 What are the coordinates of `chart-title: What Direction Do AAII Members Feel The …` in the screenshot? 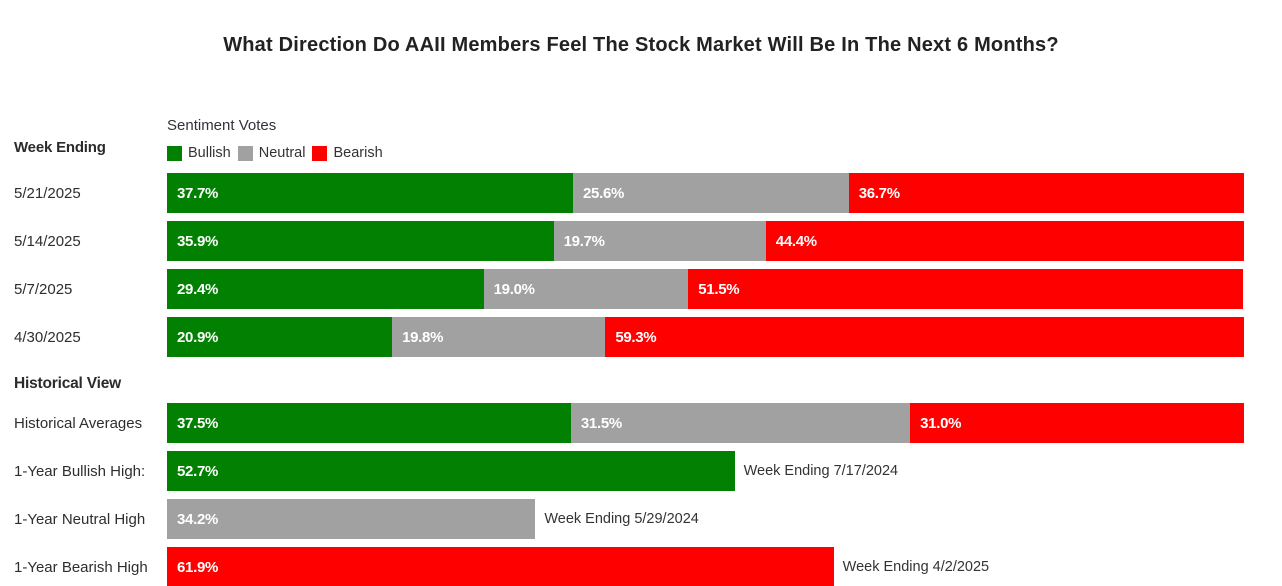 It's located at (641, 45).